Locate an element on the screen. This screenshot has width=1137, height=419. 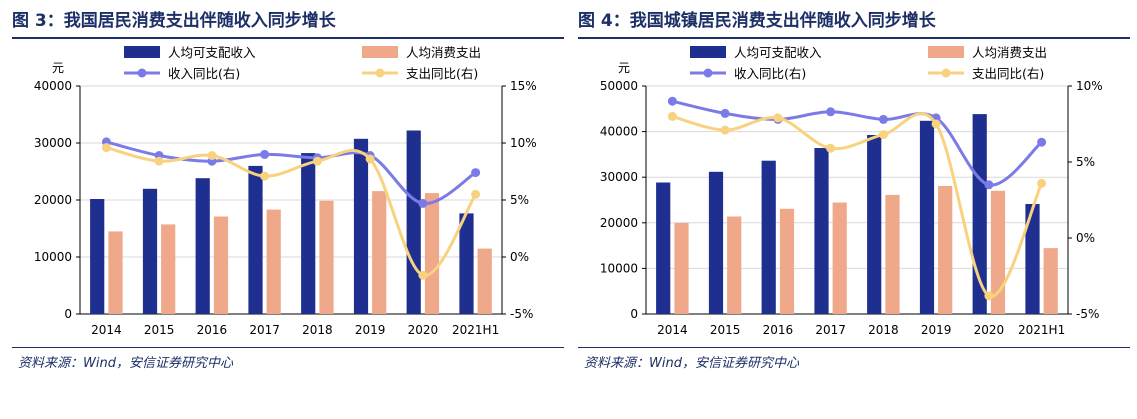
source-note: 资料来源：Wind，安信证券研究中心 is located at coordinates (125, 363).